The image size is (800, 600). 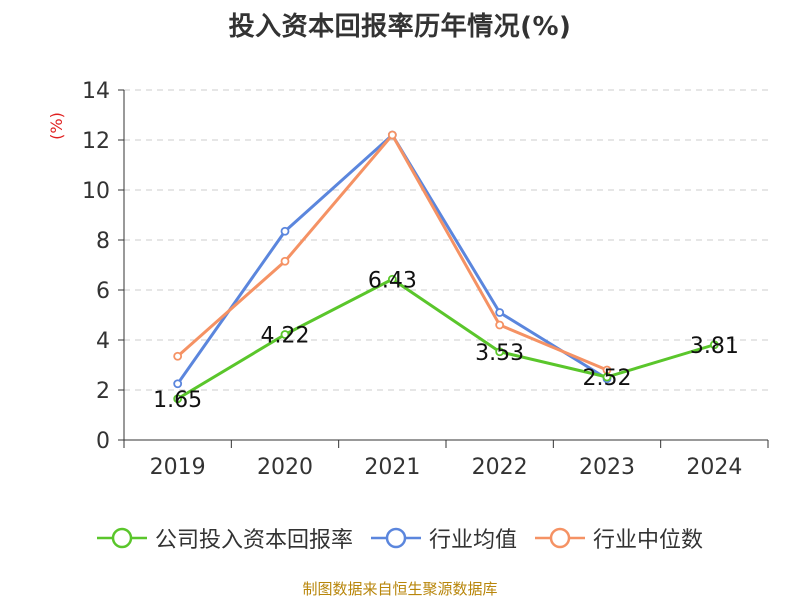 I want to click on x-tick-label: 2019, so click(x=178, y=467).